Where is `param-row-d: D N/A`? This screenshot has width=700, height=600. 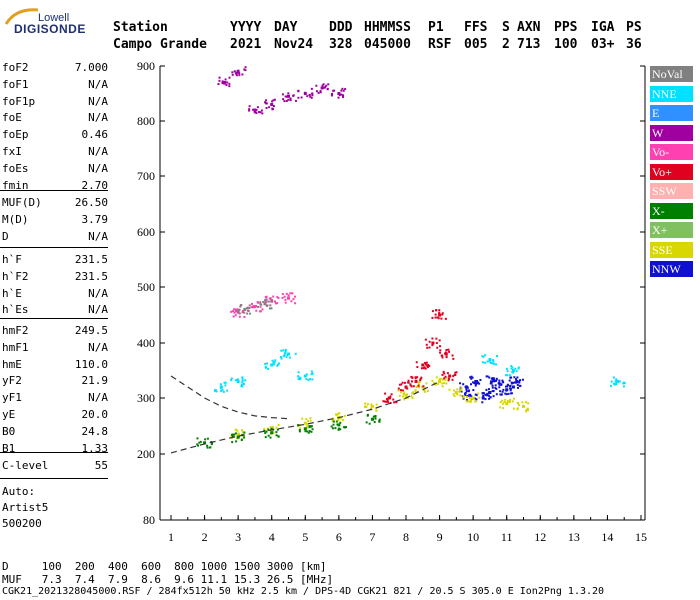 param-row-d: D N/A is located at coordinates (55, 237).